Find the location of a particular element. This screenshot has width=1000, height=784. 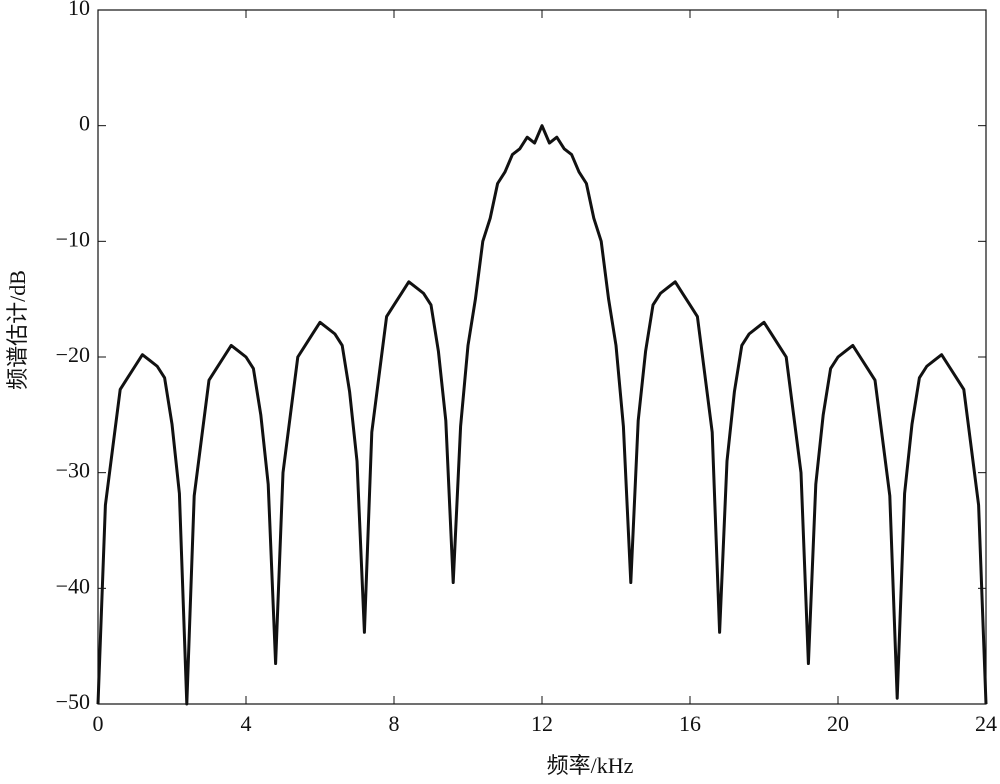

y-axis-label: 频谱估计/dB is located at coordinates (17, 330).